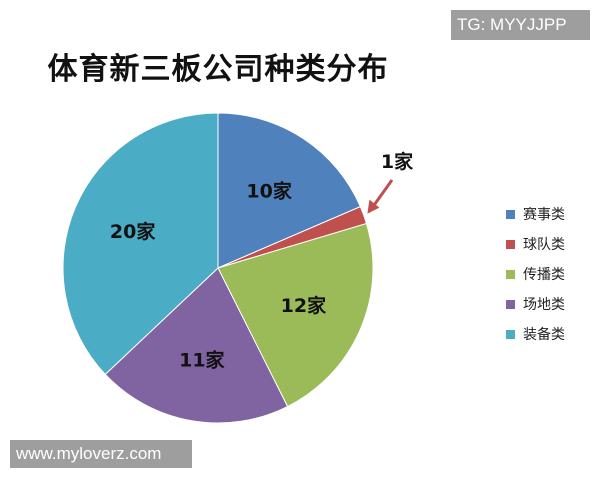 Image resolution: width=600 pixels, height=480 pixels. I want to click on watermark-url: www.myloverz.com, so click(101, 454).